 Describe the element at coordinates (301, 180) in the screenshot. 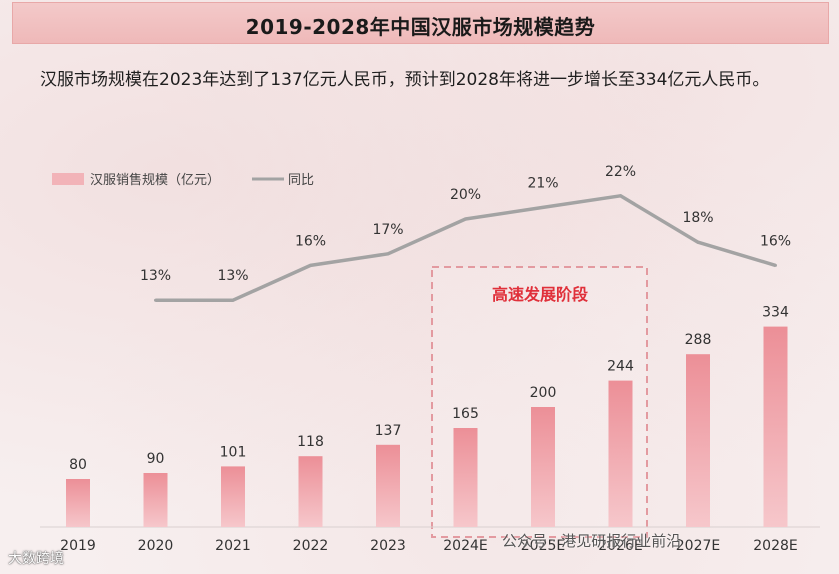

I see `legend-line-label: 同比` at that location.